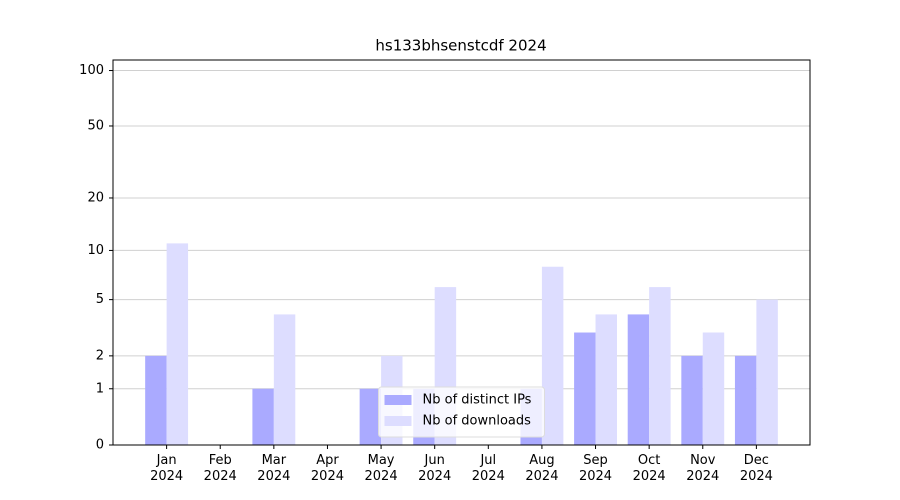 The width and height of the screenshot is (900, 500). Describe the element at coordinates (542, 468) in the screenshot. I see `x-tick-label: Aug 2024` at that location.